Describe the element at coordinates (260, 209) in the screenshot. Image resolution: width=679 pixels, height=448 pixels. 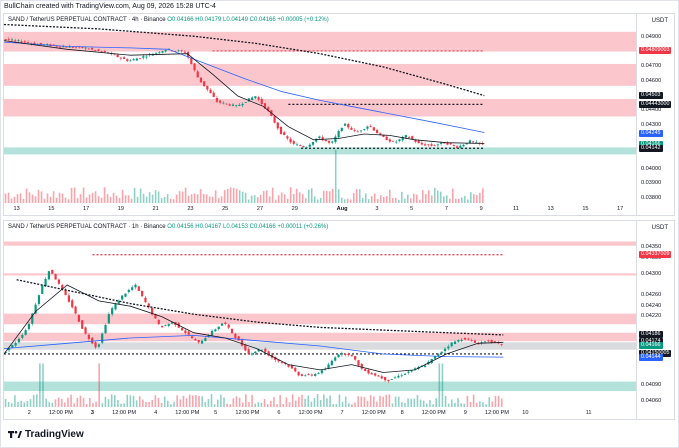
I see `time-tick-label: 27` at that location.